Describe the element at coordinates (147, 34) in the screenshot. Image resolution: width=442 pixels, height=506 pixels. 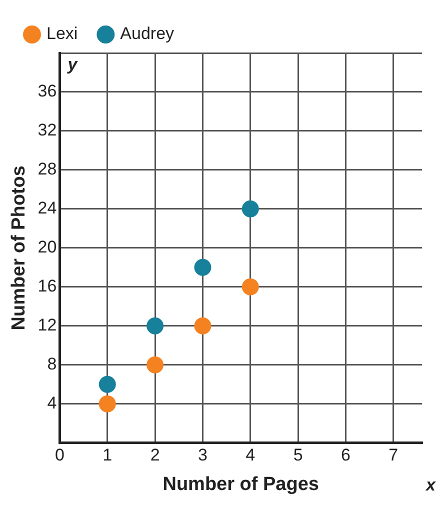
I see `legend-label: Audrey` at that location.